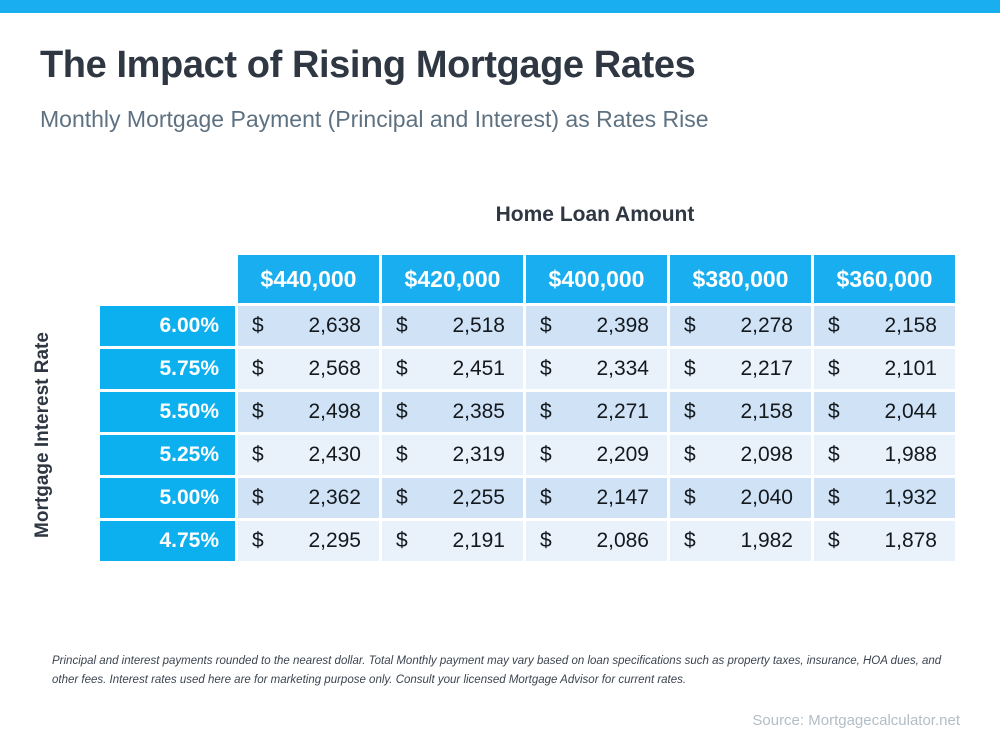 This screenshot has width=1000, height=750. I want to click on table-row: 6.00% $2,638 $2,518 $2,398 $2,278 $2,158, so click(527, 326).